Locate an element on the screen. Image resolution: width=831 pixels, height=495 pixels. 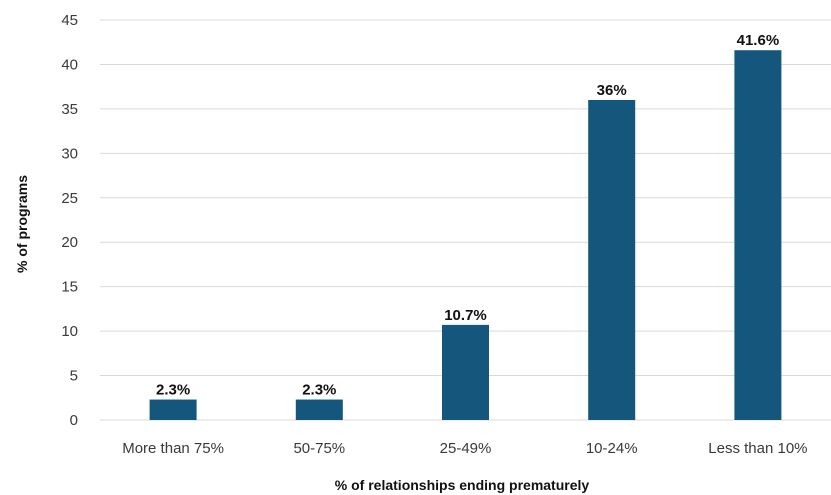
y-tick-label: 25 is located at coordinates (69, 198).